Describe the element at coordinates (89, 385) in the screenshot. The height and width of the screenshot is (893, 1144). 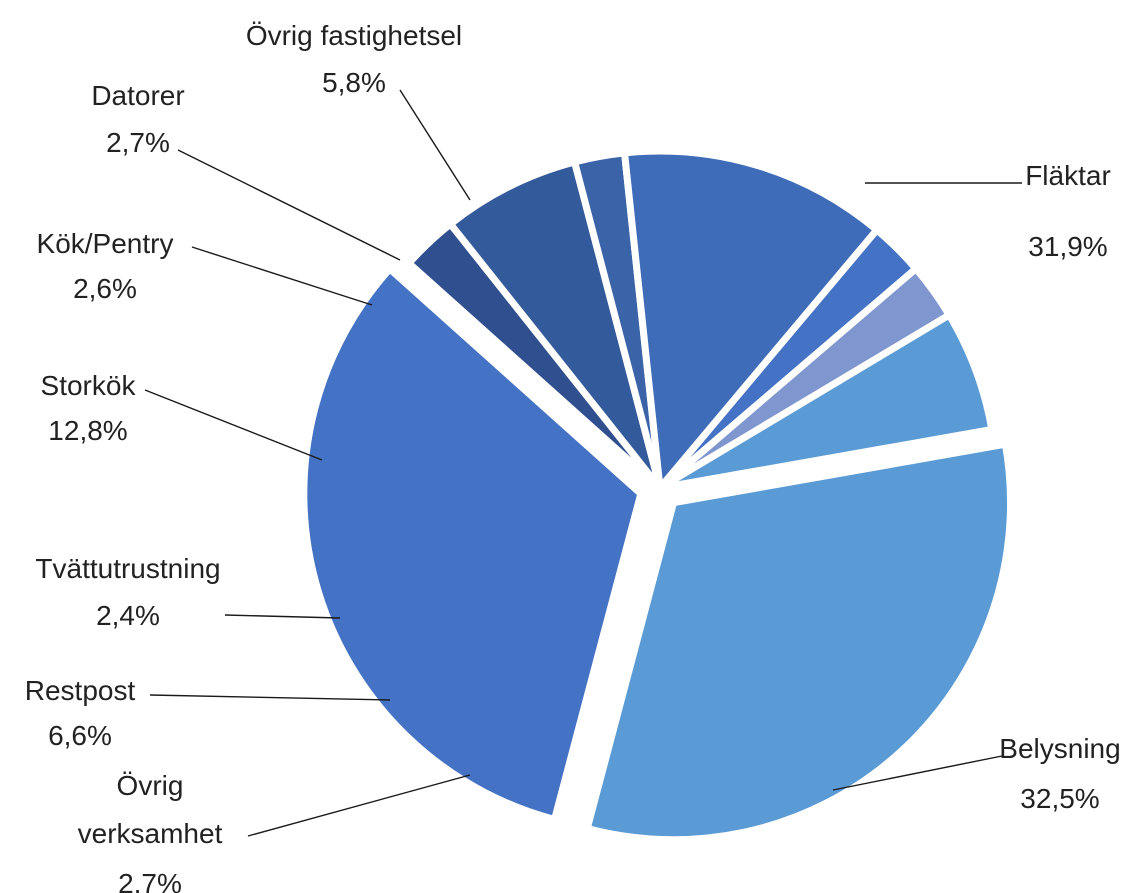
I see `slice-category-label: Storkök` at that location.